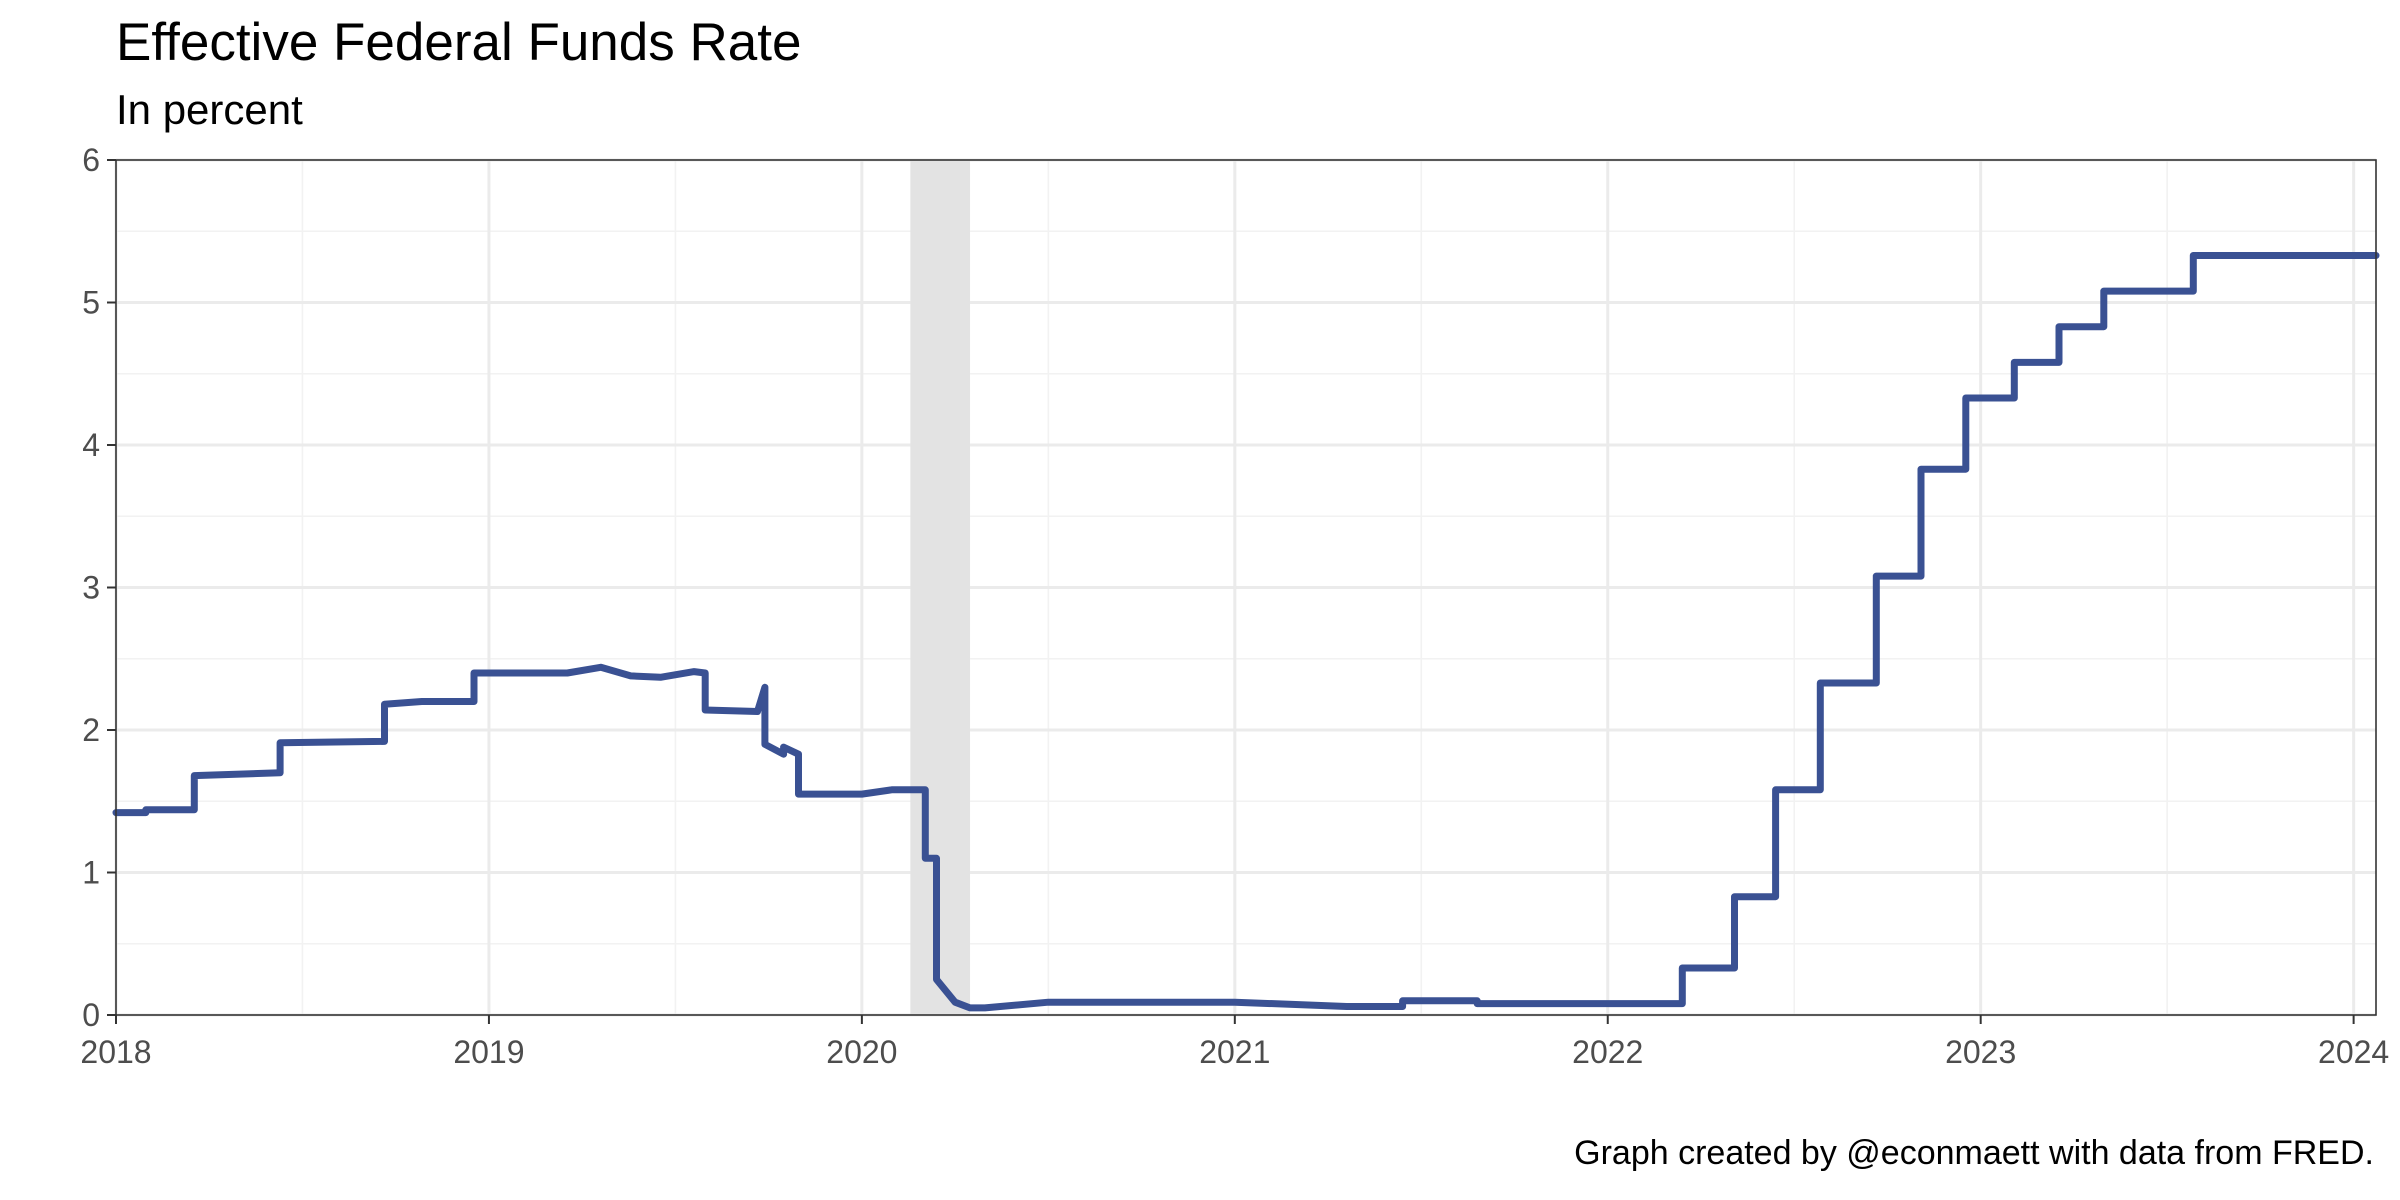 The image size is (2400, 1200). I want to click on x-tick-label: 2020, so click(861, 1052).